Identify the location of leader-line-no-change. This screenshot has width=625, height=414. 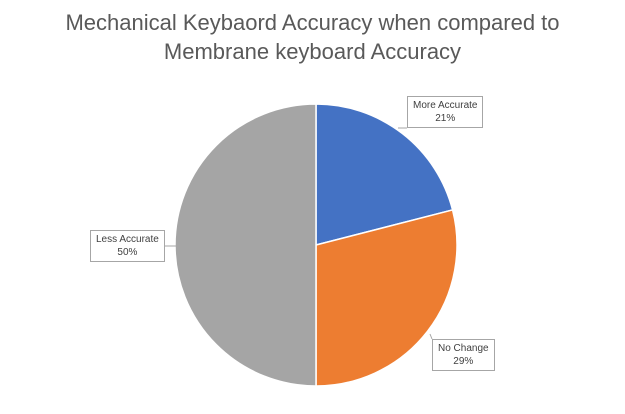
(431, 336).